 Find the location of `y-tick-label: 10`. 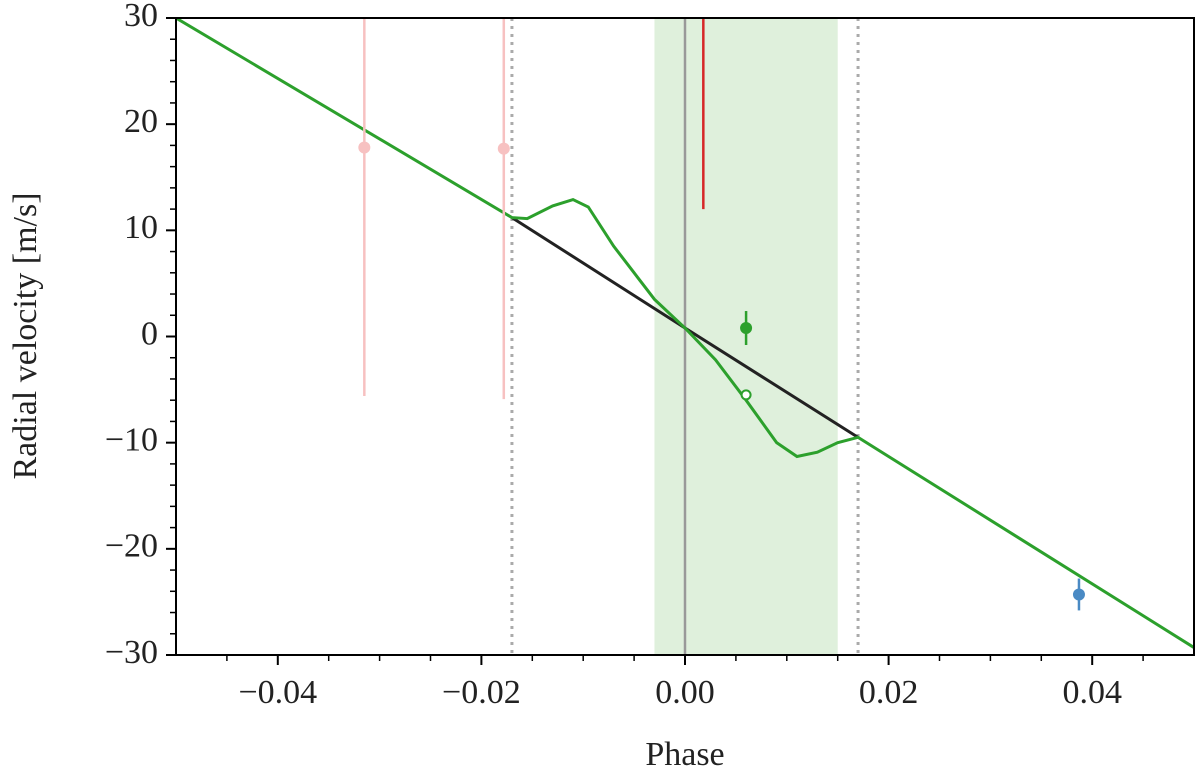

y-tick-label: 10 is located at coordinates (141, 227).